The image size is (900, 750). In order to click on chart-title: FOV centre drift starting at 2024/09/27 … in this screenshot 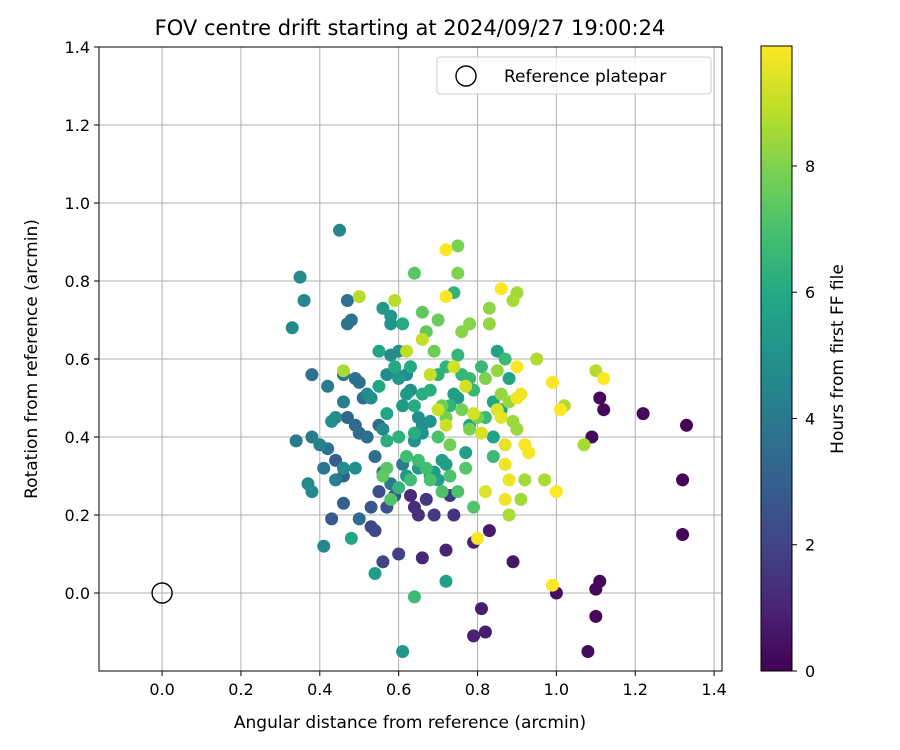, I will do `click(410, 28)`.